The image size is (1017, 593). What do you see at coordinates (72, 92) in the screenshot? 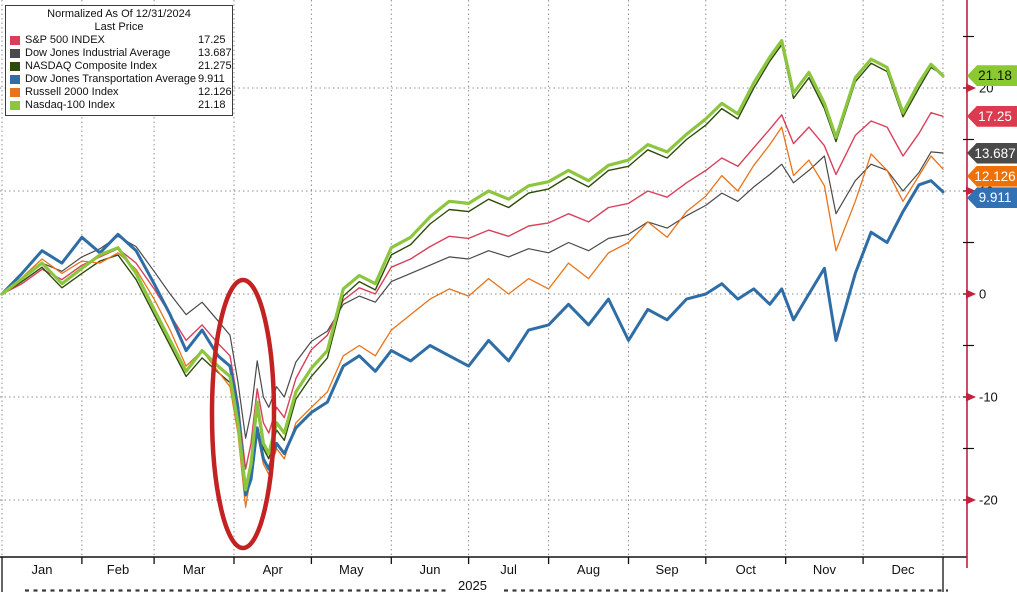
I see `legend-item-label: Russell 2000 Index` at bounding box center [72, 92].